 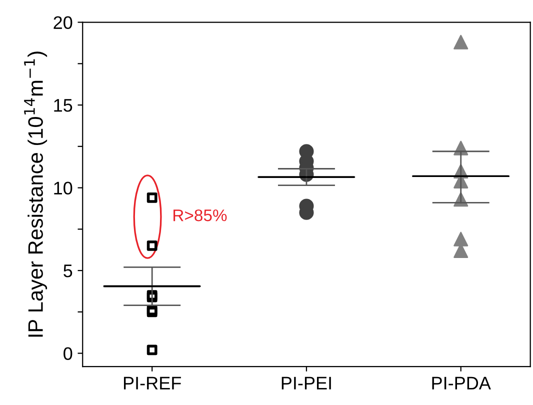 What do you see at coordinates (152, 383) in the screenshot?
I see `x-tick-label: PI-REF` at bounding box center [152, 383].